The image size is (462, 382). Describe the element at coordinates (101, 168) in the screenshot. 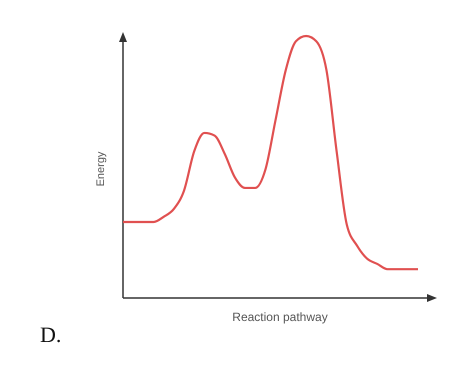

I see `y-axis-title: Energy` at that location.